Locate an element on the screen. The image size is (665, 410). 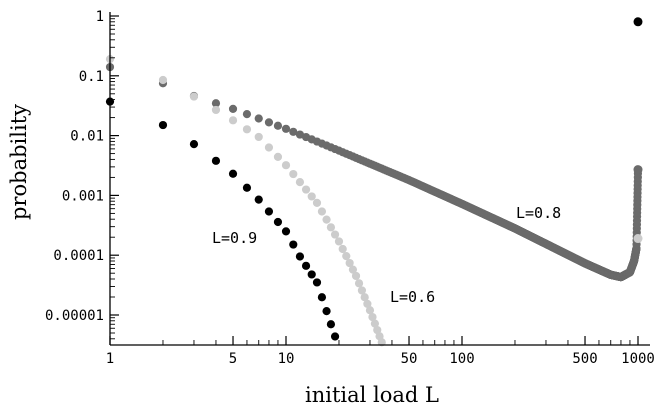
y-tick-label: 1 is located at coordinates (100, 17).